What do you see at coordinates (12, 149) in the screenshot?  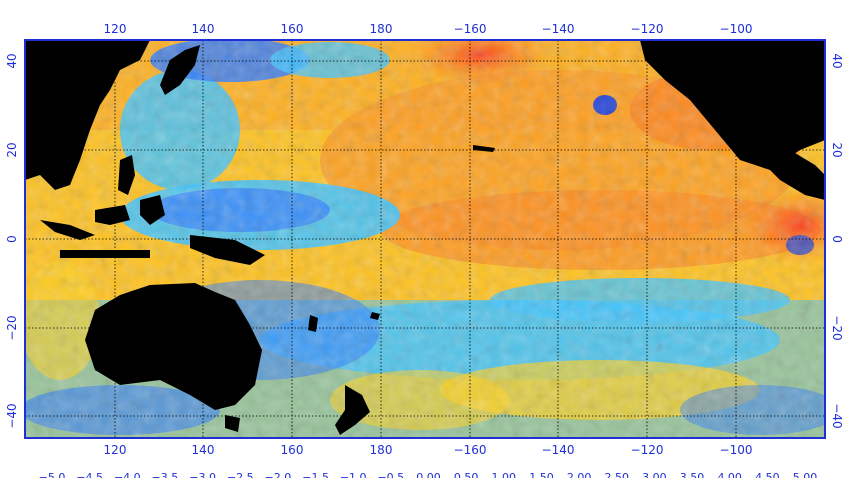 I see `lat-tick-left: 20` at bounding box center [12, 149].